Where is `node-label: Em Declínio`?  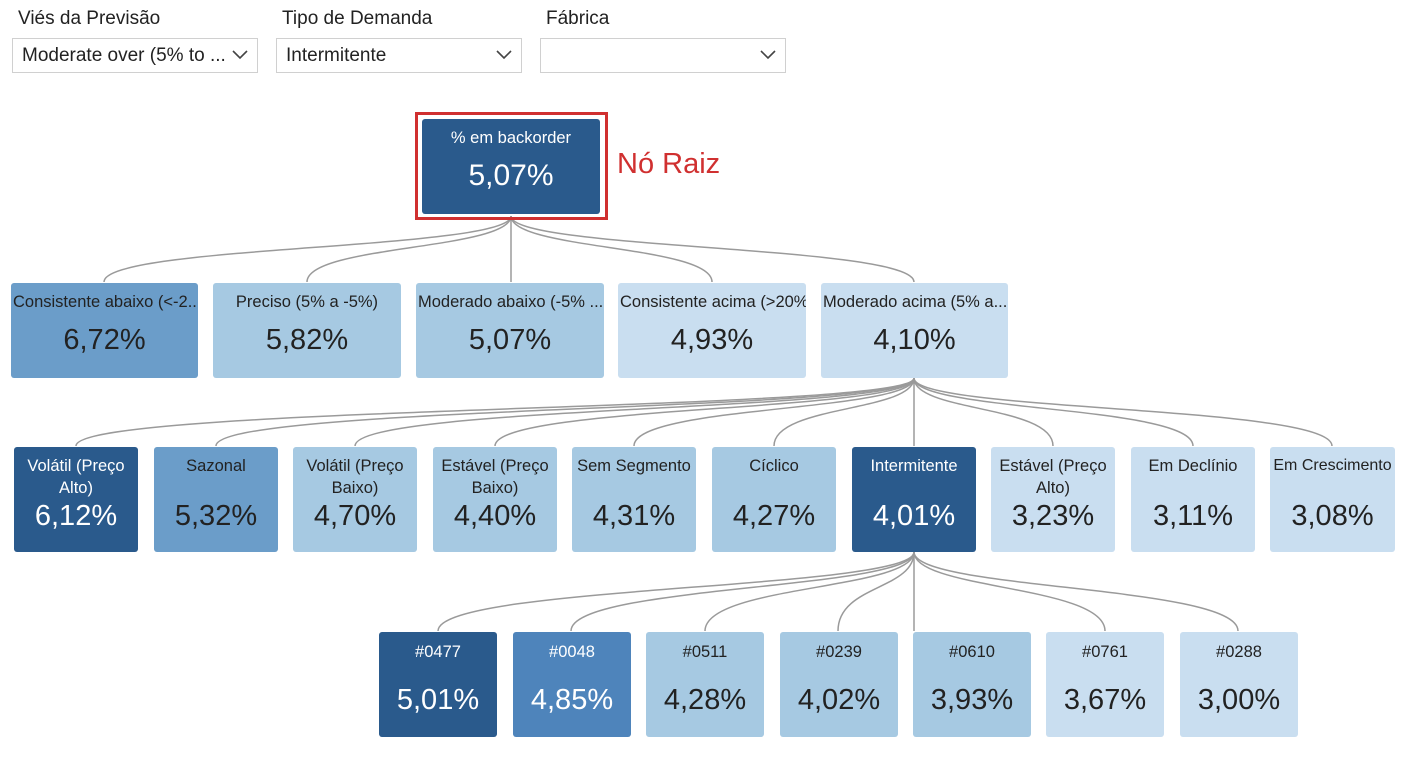 node-label: Em Declínio is located at coordinates (1193, 466).